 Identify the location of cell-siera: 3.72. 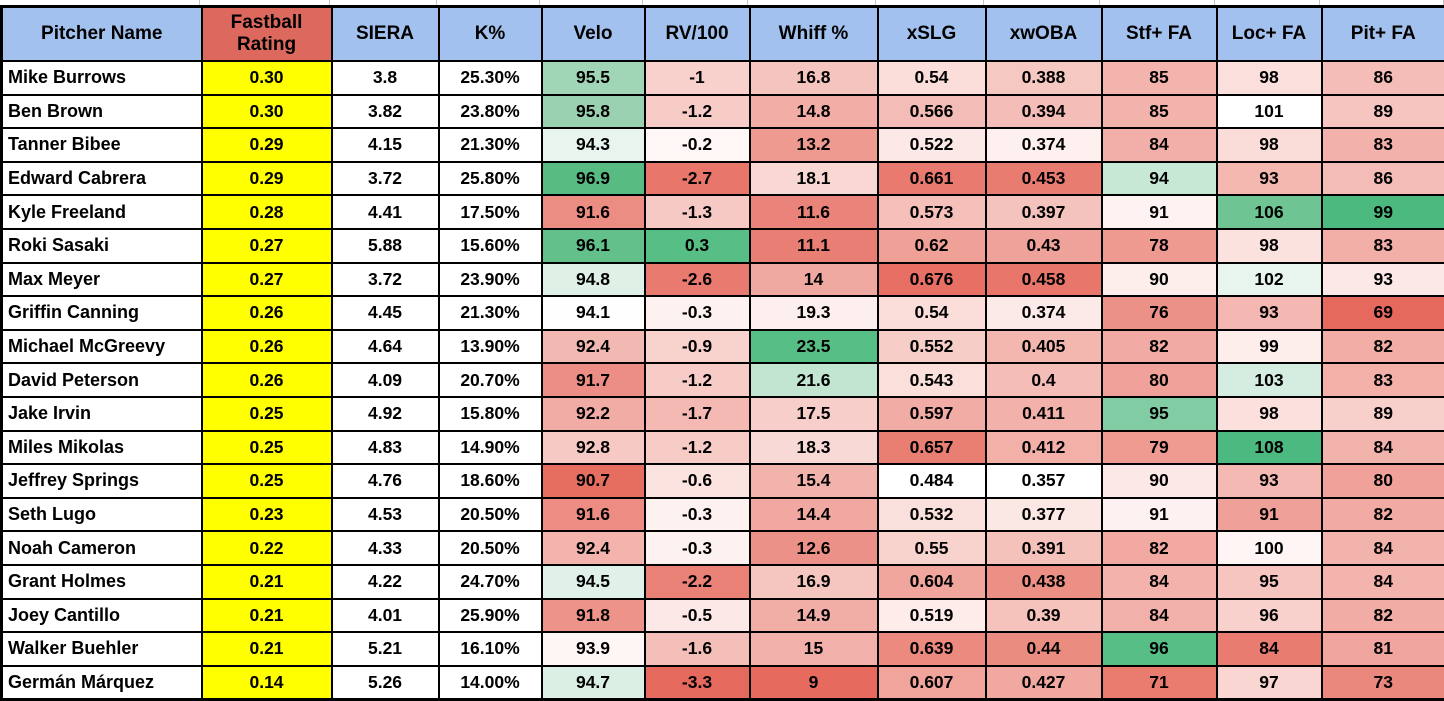
(385, 179).